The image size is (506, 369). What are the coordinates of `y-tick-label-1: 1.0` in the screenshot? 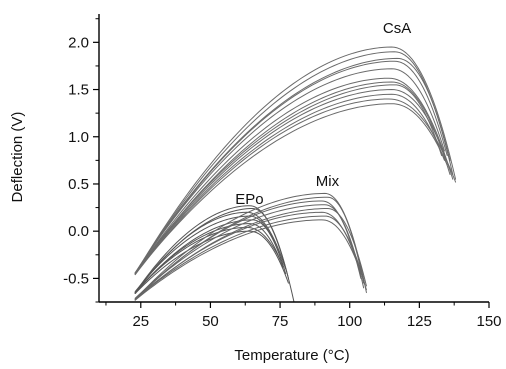 It's located at (78, 137).